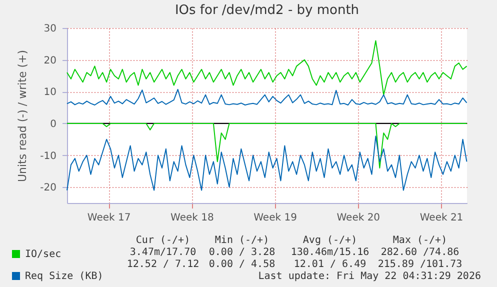  What do you see at coordinates (242, 240) in the screenshot?
I see `text: Min (-/+)` at bounding box center [242, 240].